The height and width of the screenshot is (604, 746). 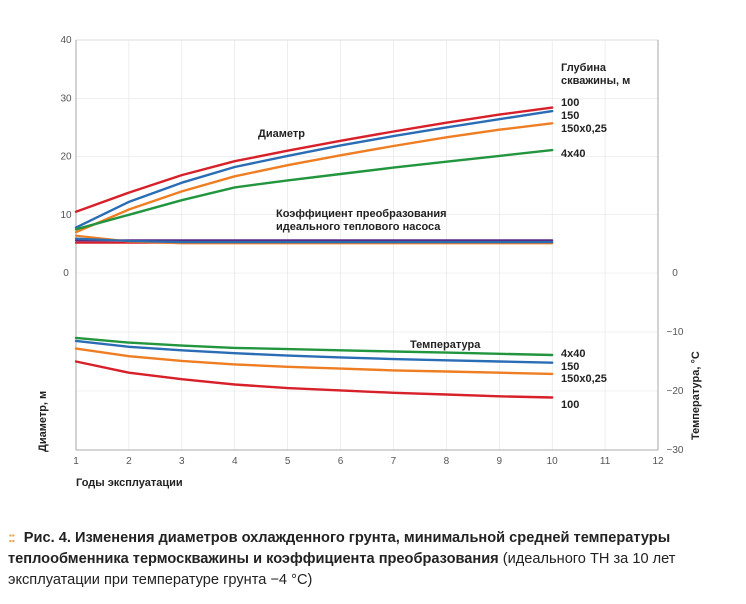 I want to click on diameter-series-100-line, so click(x=314, y=160).